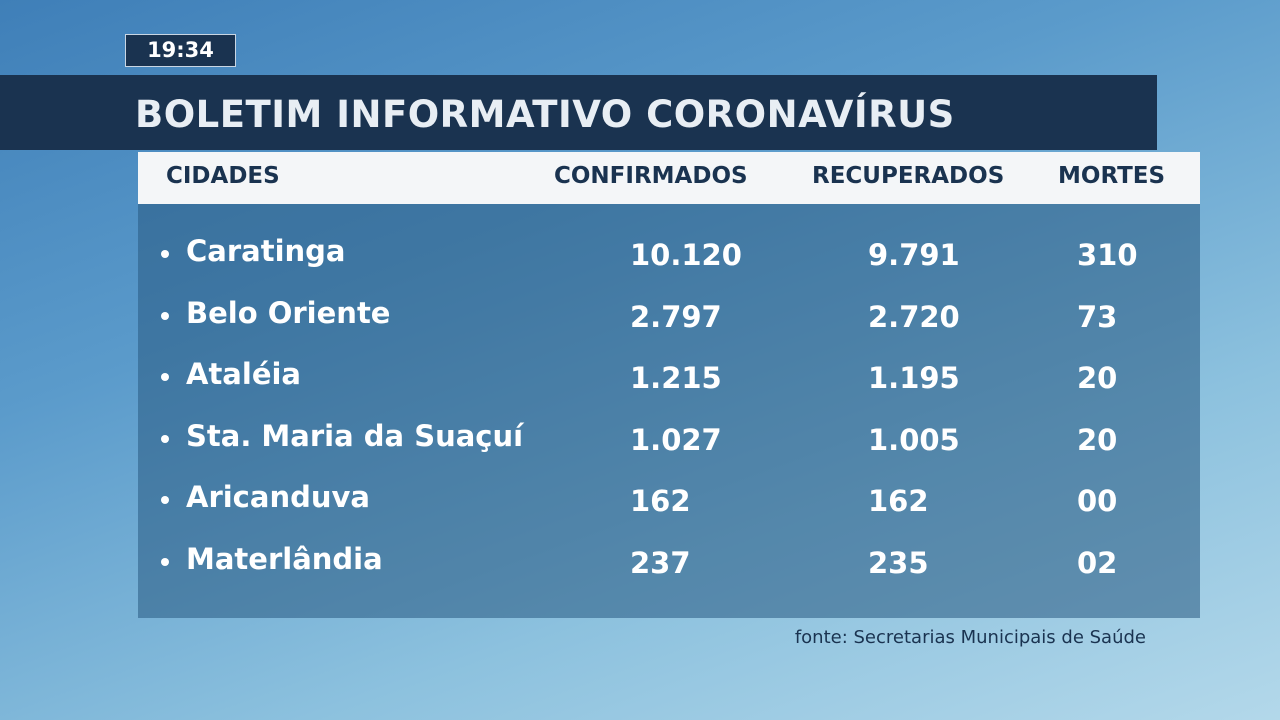 The height and width of the screenshot is (720, 1280). Describe the element at coordinates (284, 558) in the screenshot. I see `city-name: Materlândia` at that location.